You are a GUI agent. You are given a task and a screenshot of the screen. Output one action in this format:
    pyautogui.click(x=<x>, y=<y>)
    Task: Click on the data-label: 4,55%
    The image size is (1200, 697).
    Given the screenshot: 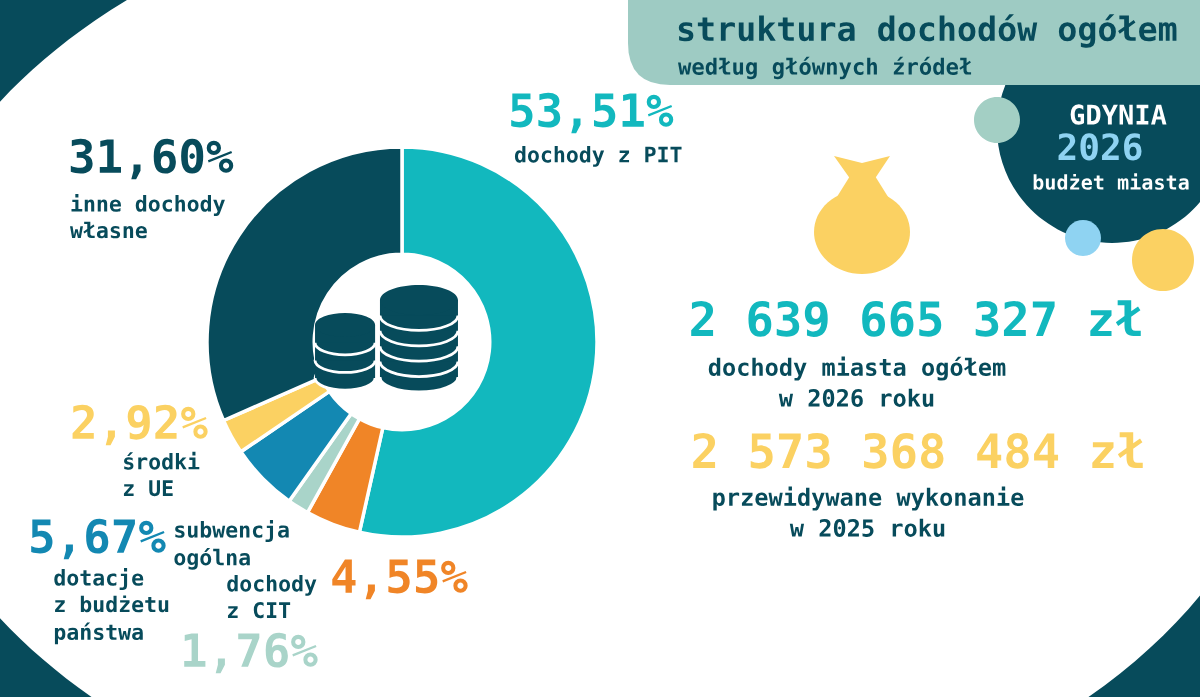 What is the action you would take?
    pyautogui.click(x=400, y=579)
    